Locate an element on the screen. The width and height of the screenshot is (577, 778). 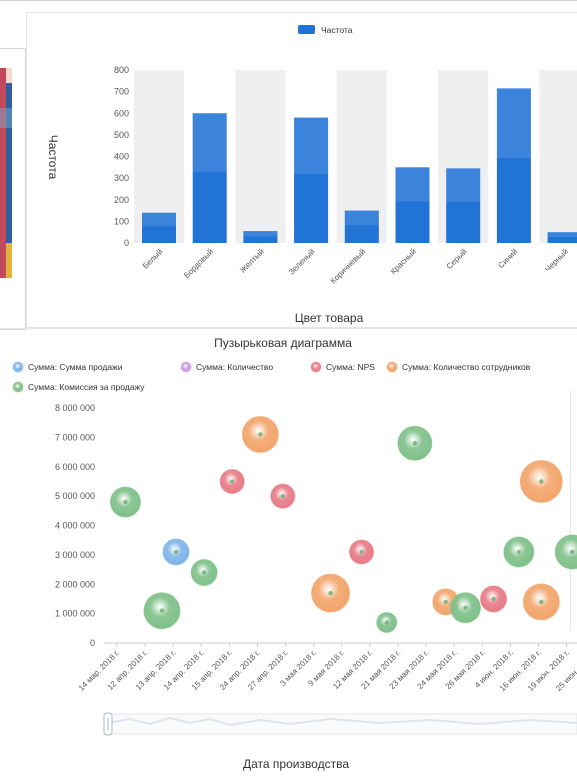
bar-legend-swatch is located at coordinates (306, 29).